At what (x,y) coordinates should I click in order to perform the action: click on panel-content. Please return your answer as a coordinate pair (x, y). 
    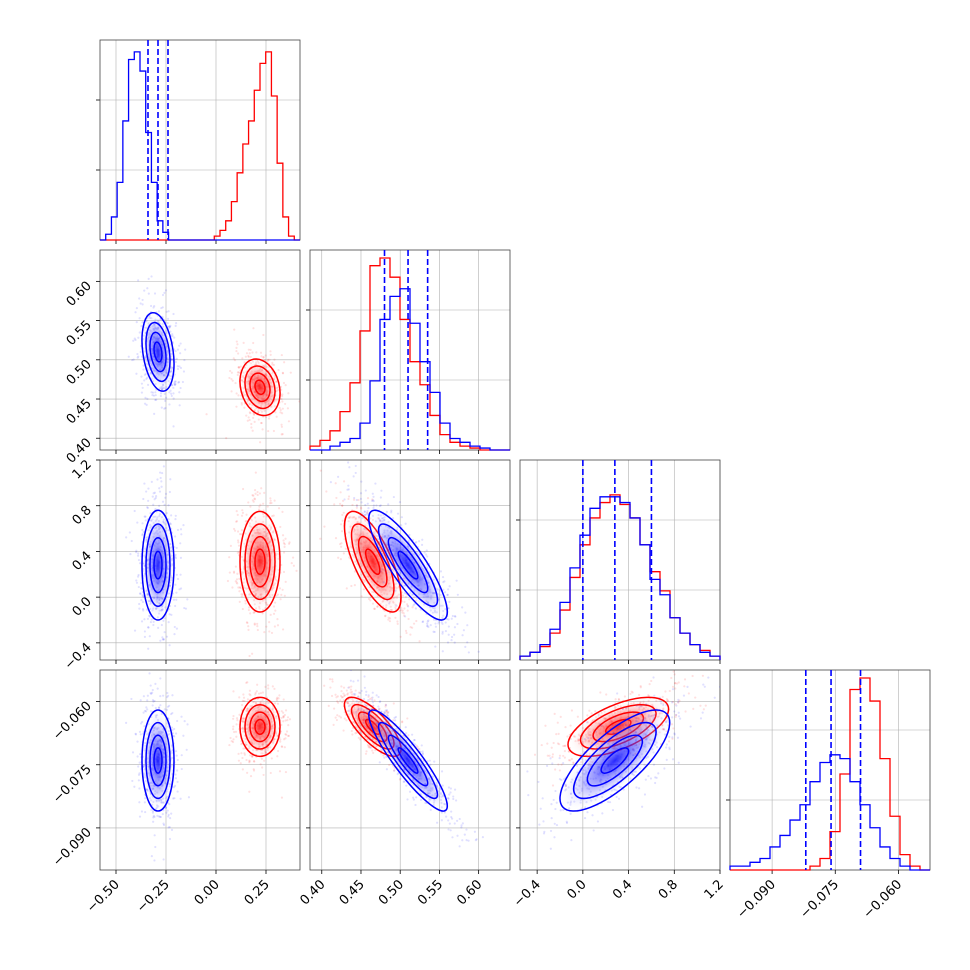
    Looking at the image, I should click on (211, 561).